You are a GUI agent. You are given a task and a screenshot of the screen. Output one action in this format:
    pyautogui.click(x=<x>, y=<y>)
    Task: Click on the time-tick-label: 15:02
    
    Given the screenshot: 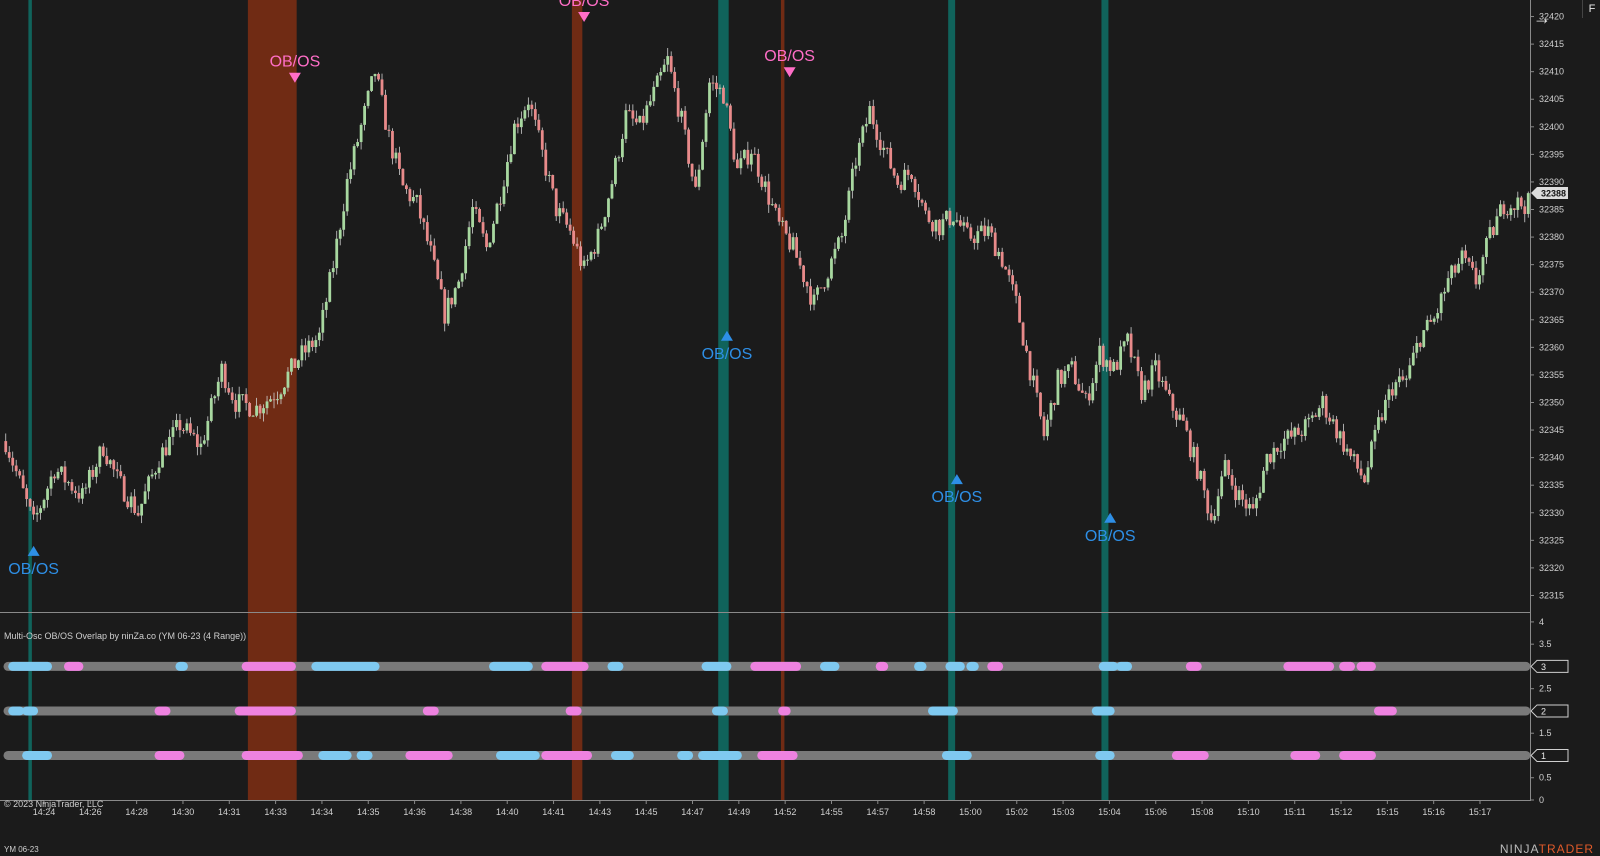 What is the action you would take?
    pyautogui.click(x=1017, y=812)
    